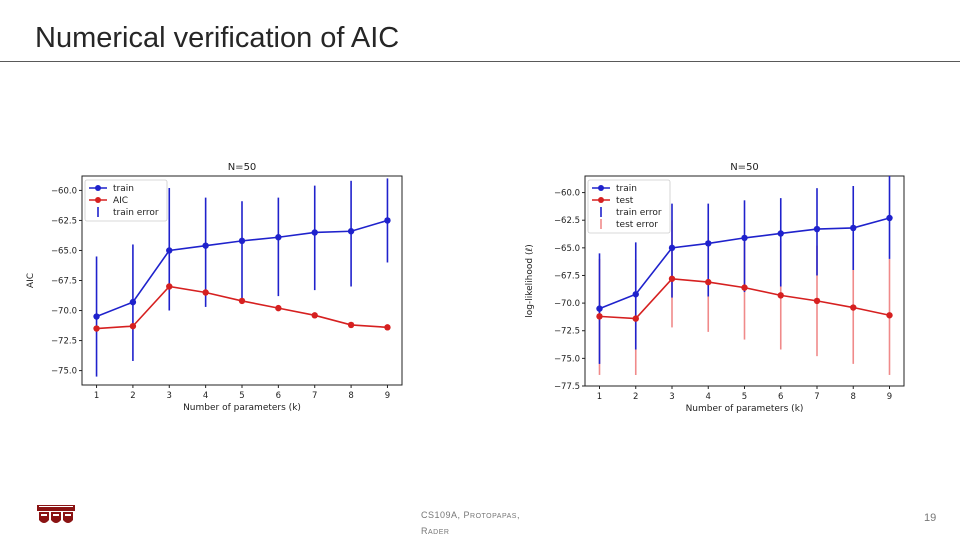 The image size is (960, 540). Describe the element at coordinates (567, 387) in the screenshot. I see `y-tick-label: −77.5` at that location.